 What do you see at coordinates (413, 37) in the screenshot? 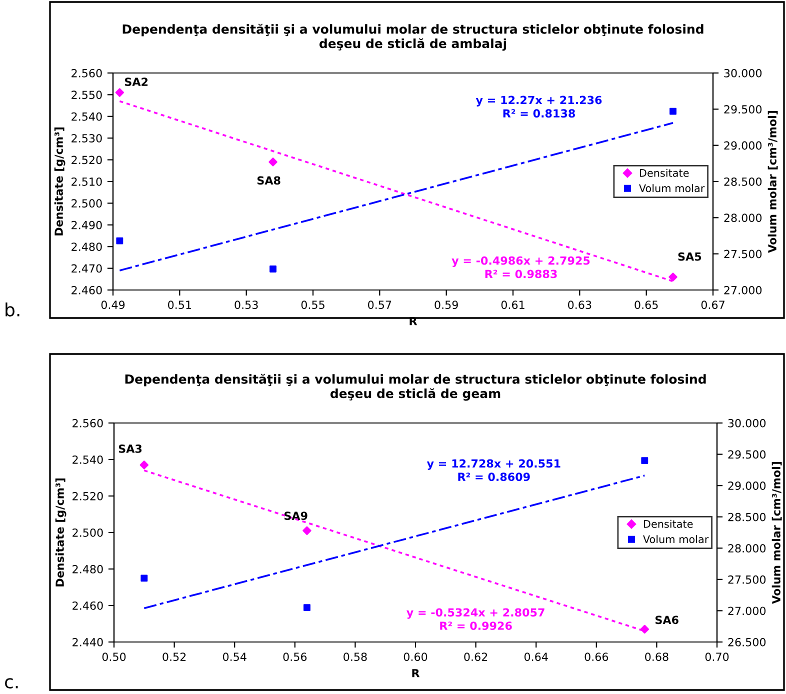
I see `chart-title: Dependenţa densităţii şi a volumului molar de structura sticlelor obţinute folosind deşeu de sticlă de ambalaj` at bounding box center [413, 37].